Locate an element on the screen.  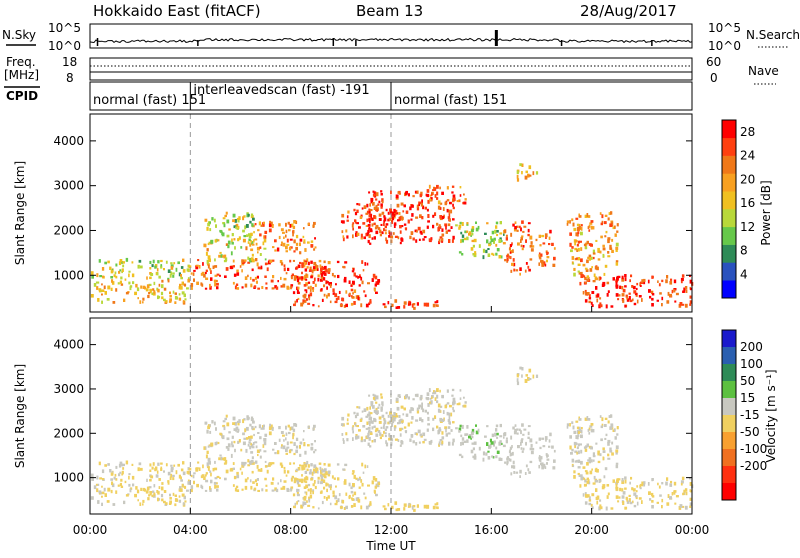
freq-tick-right-bottom: 0 is located at coordinates (714, 78).